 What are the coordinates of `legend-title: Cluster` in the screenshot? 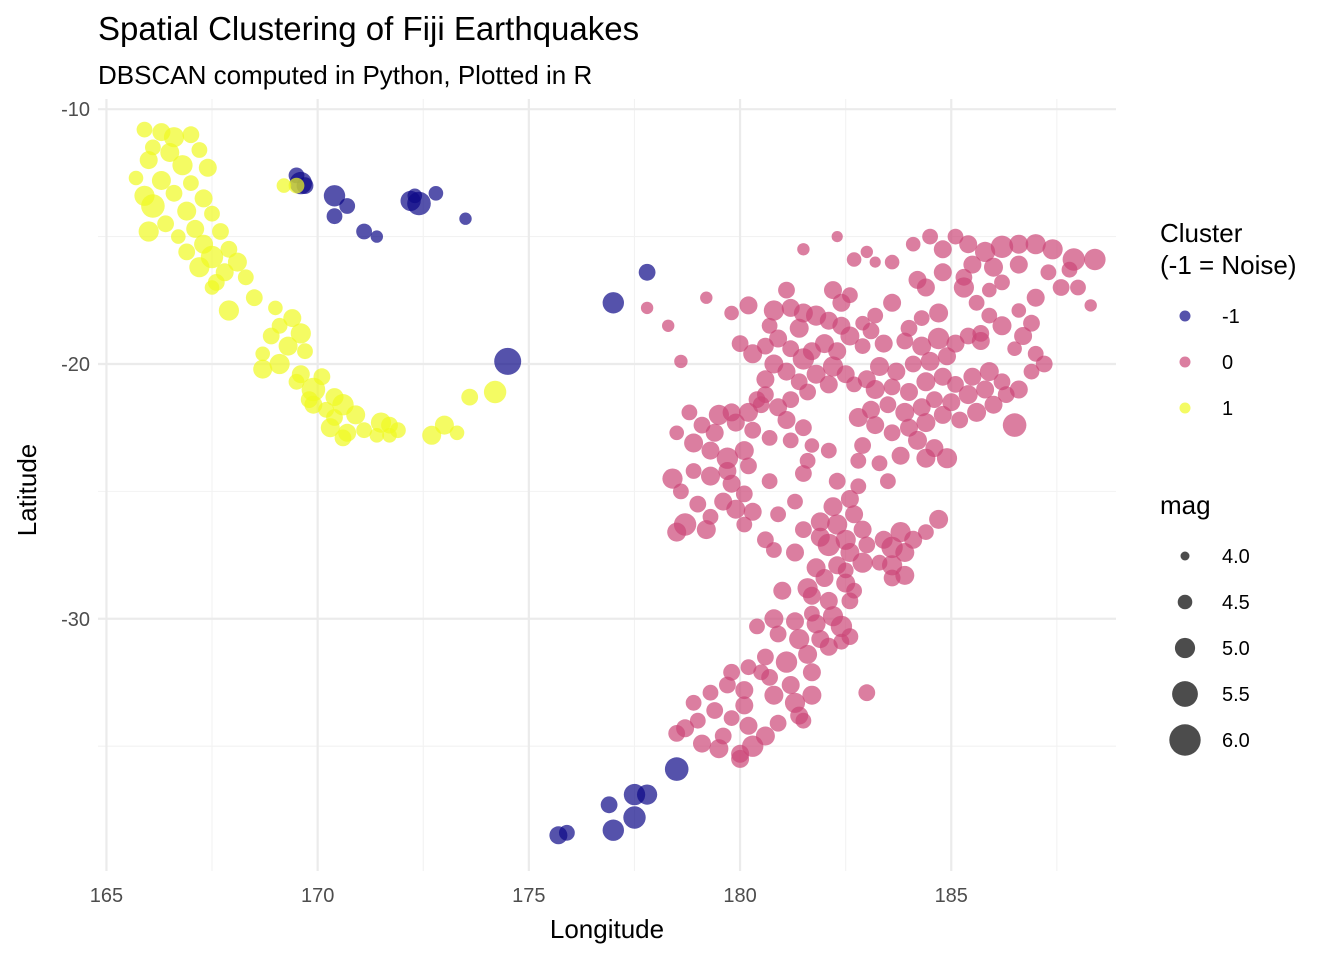 It's located at (1201, 233).